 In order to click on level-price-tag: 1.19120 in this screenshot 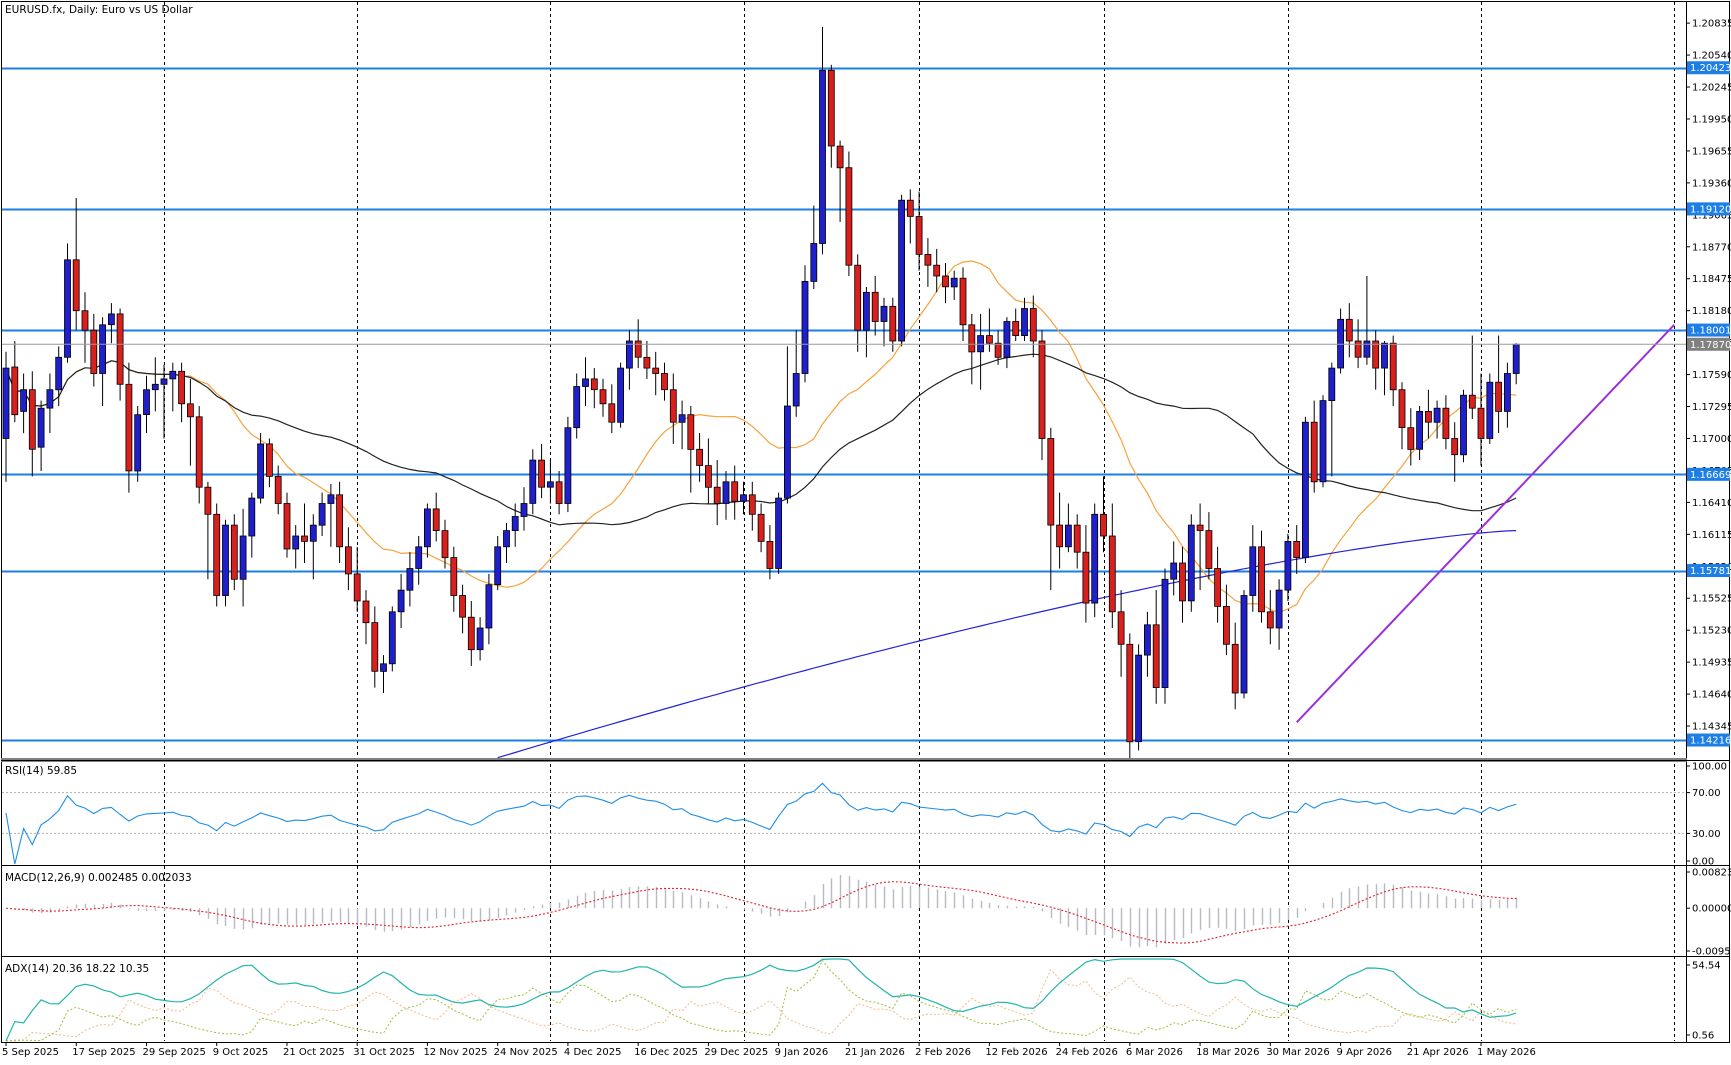, I will do `click(1710, 209)`.